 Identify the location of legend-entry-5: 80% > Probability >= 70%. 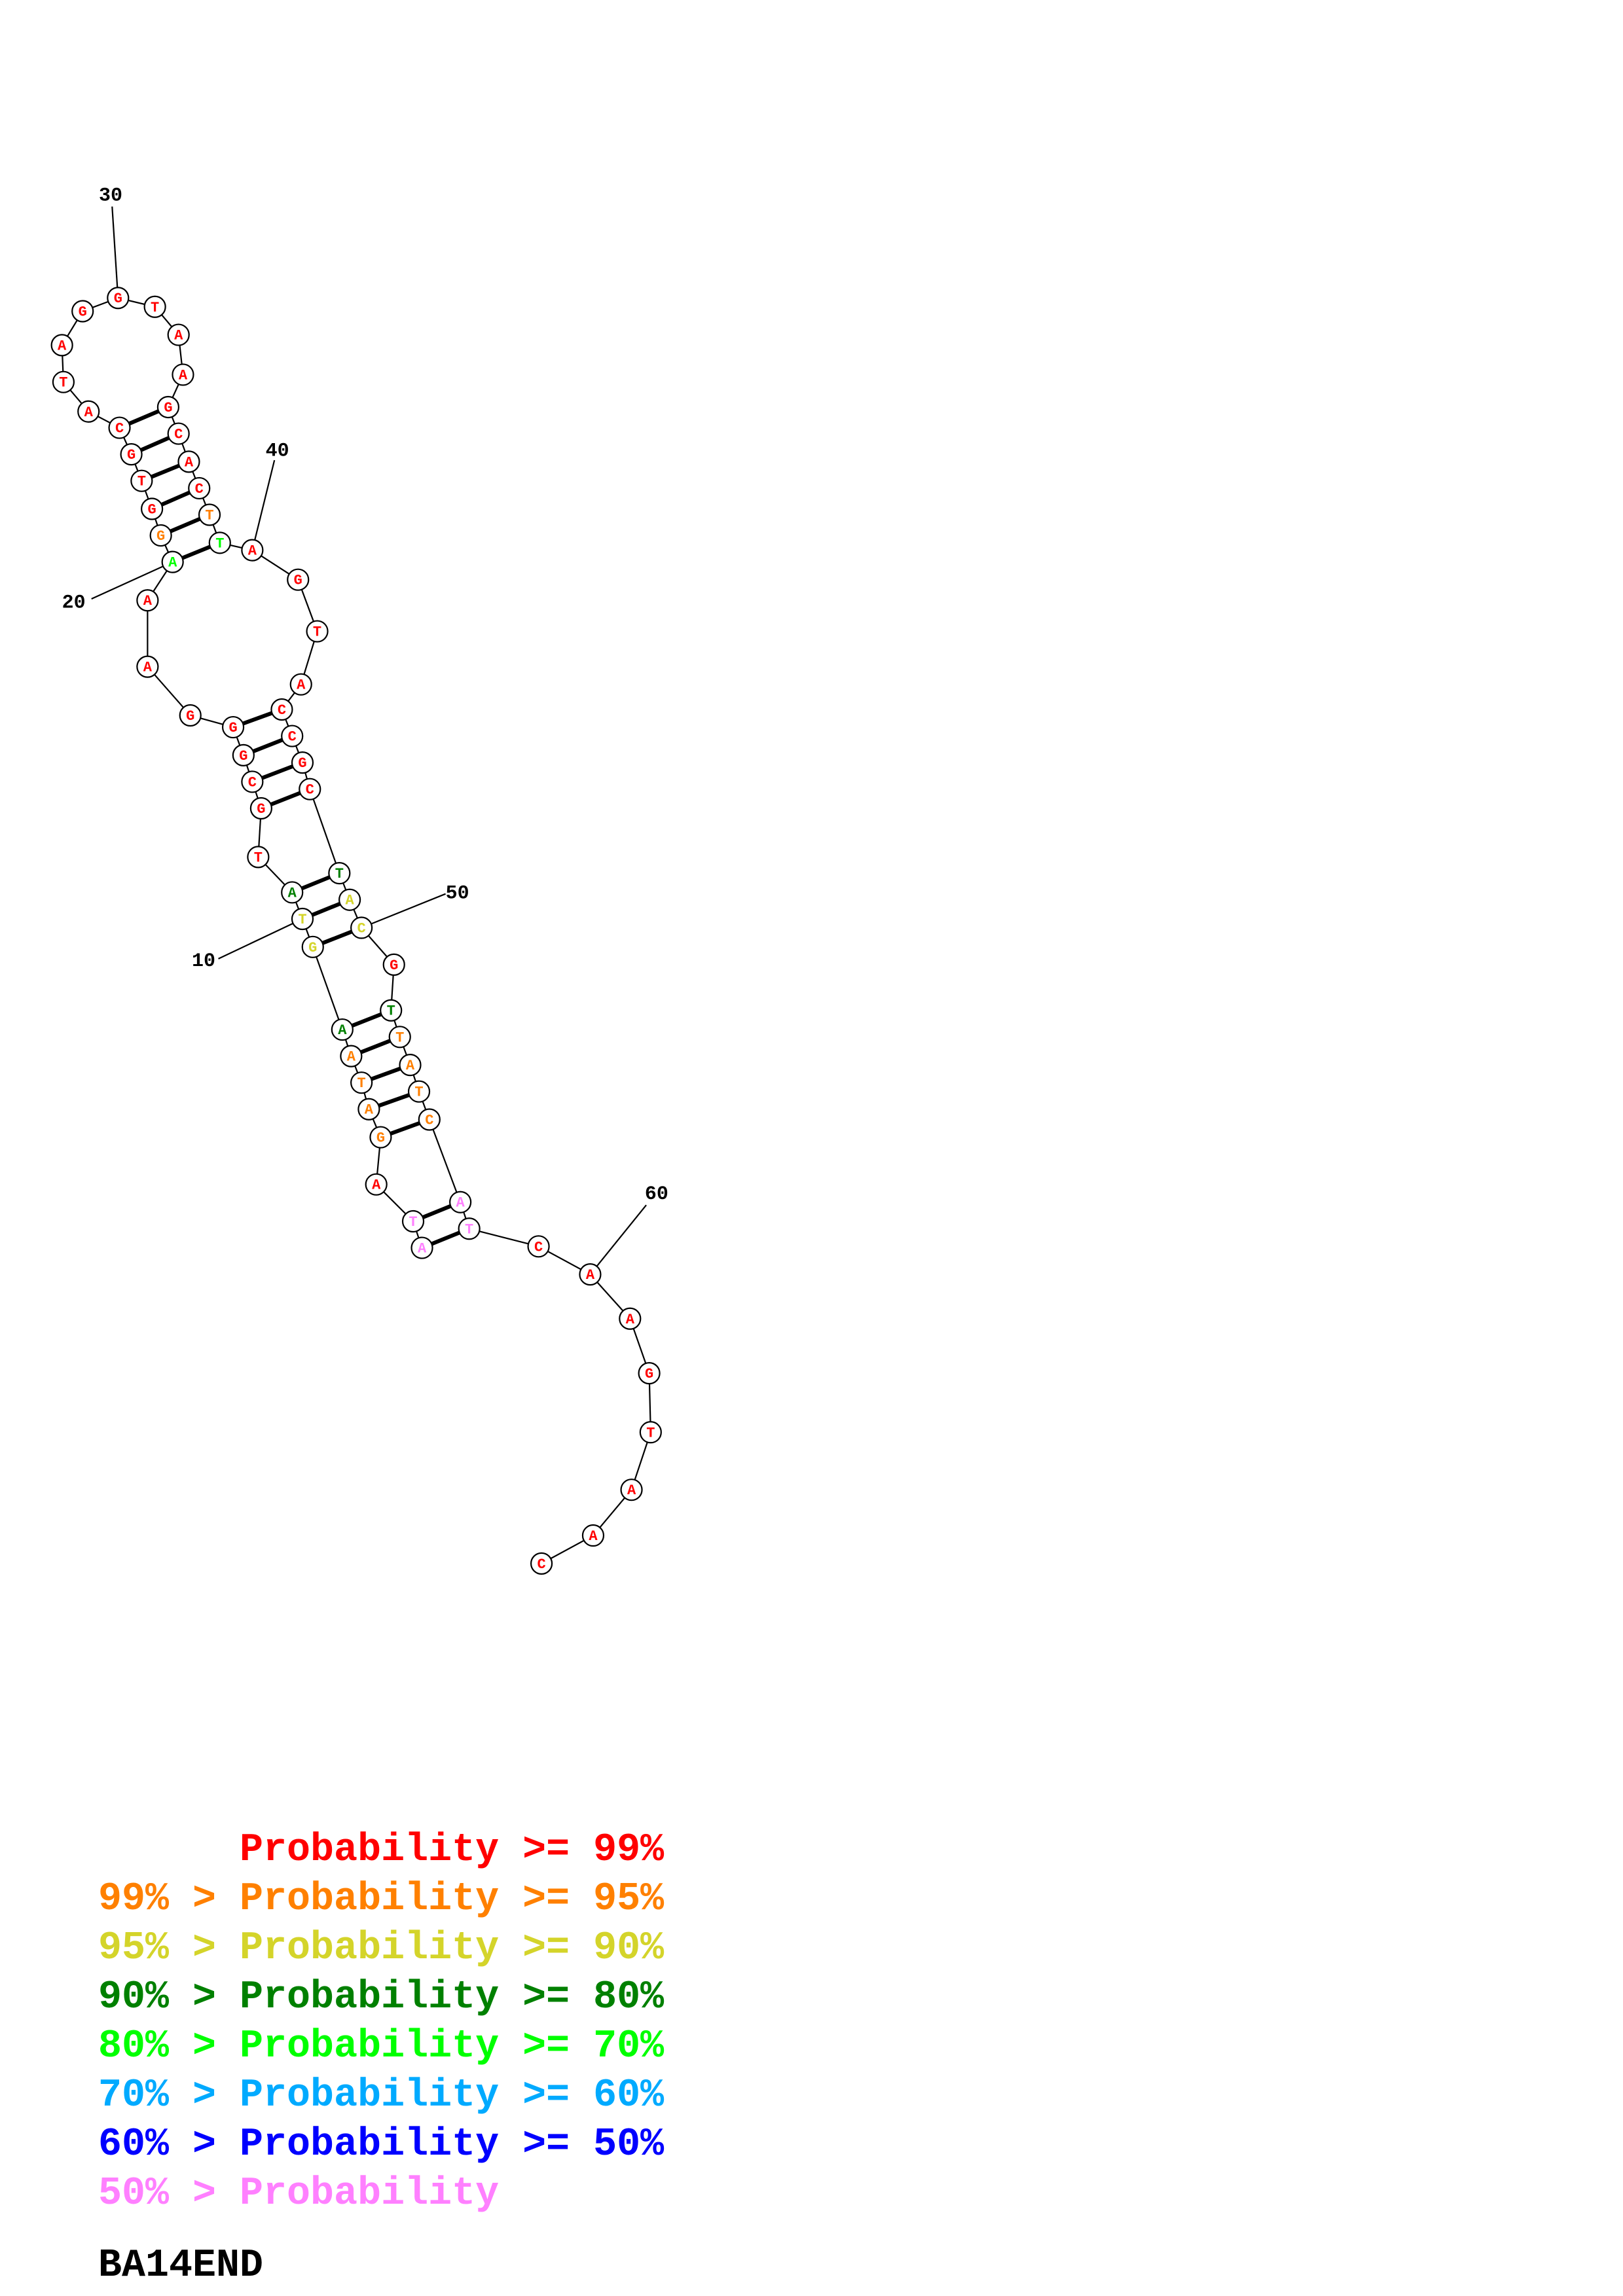
(381, 2046).